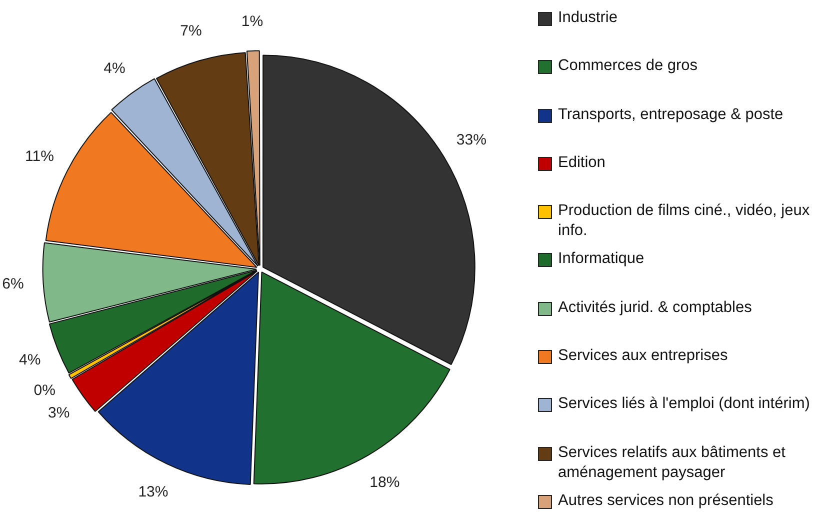  I want to click on legend-label: Informatique, so click(601, 259).